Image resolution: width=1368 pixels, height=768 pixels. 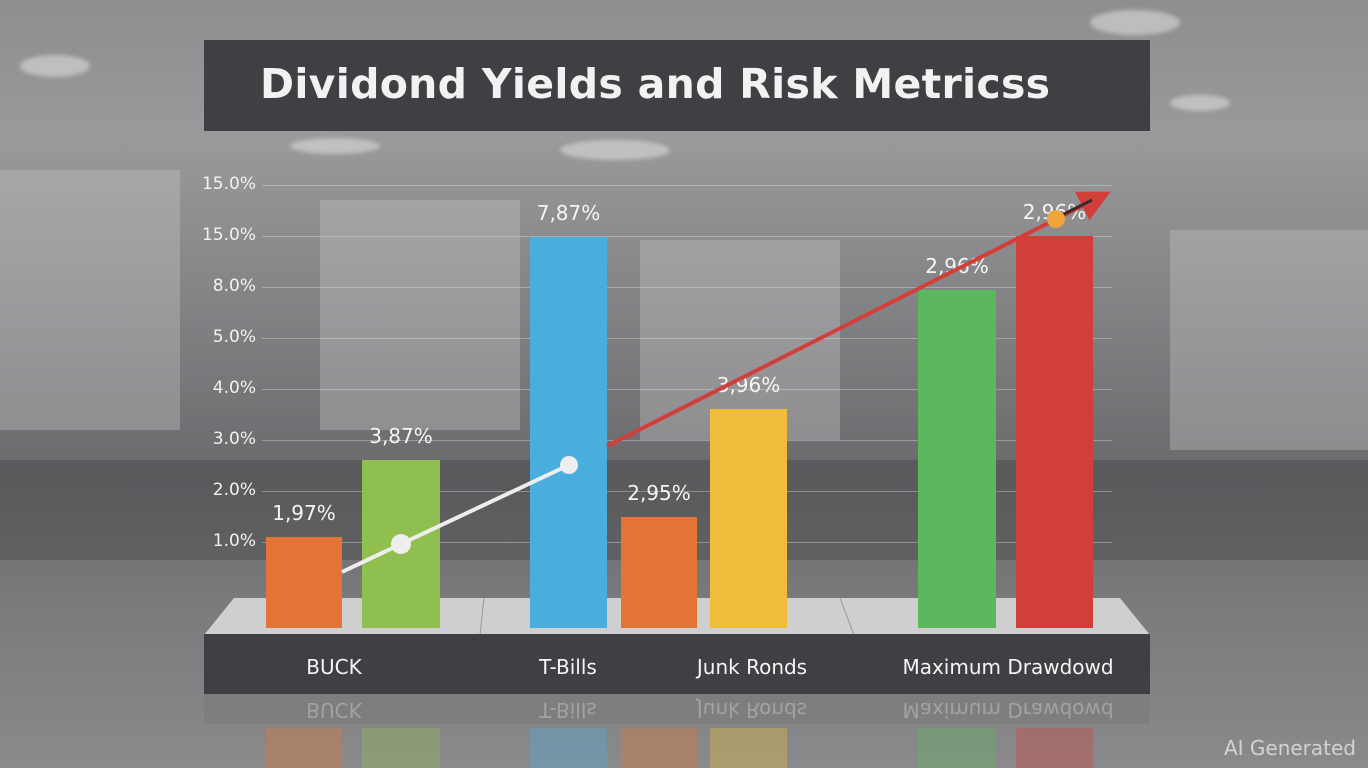 What do you see at coordinates (858, 319) in the screenshot?
I see `red-trend-arrow` at bounding box center [858, 319].